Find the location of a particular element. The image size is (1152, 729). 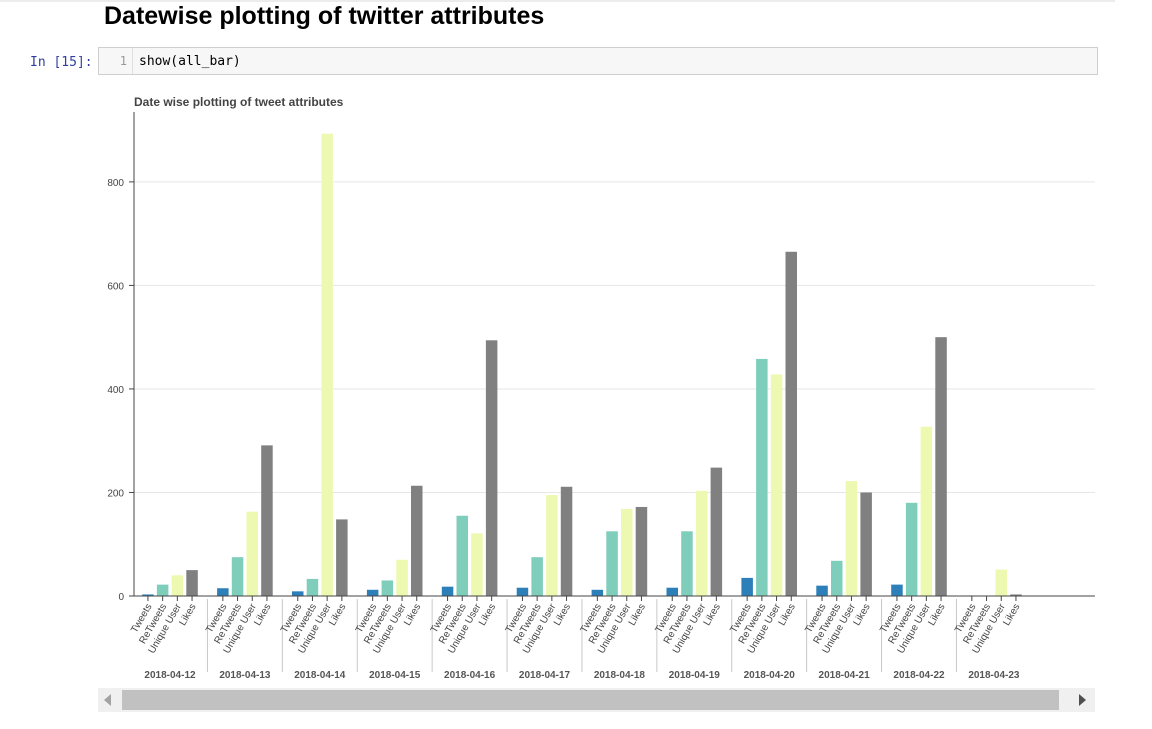

scrollbar-thumb is located at coordinates (590, 700).